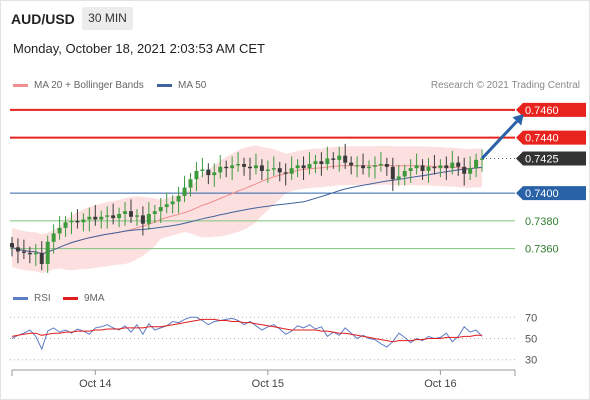 The image size is (590, 400). What do you see at coordinates (139, 48) in the screenshot?
I see `chart-timestamp: Monday, October 18, 2021 2:03:53 AM CET` at bounding box center [139, 48].